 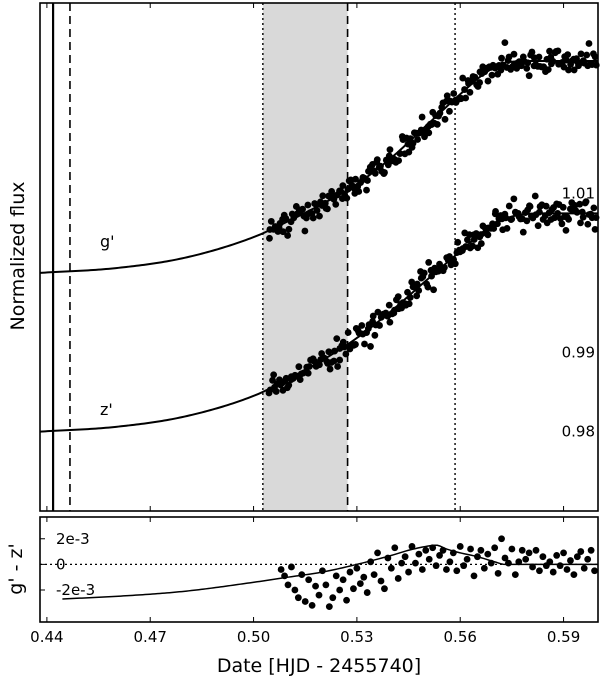 What do you see at coordinates (46, 637) in the screenshot?
I see `x-tick-label: 0.44` at bounding box center [46, 637].